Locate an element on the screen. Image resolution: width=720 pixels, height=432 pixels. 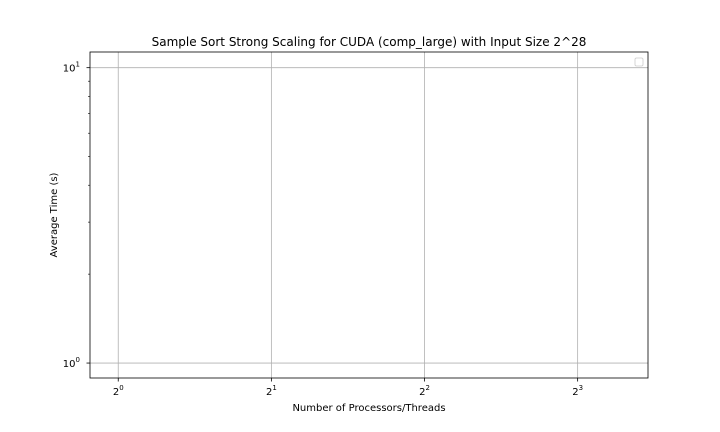
x-axis-label: Number of Processors/Threads is located at coordinates (368, 408).